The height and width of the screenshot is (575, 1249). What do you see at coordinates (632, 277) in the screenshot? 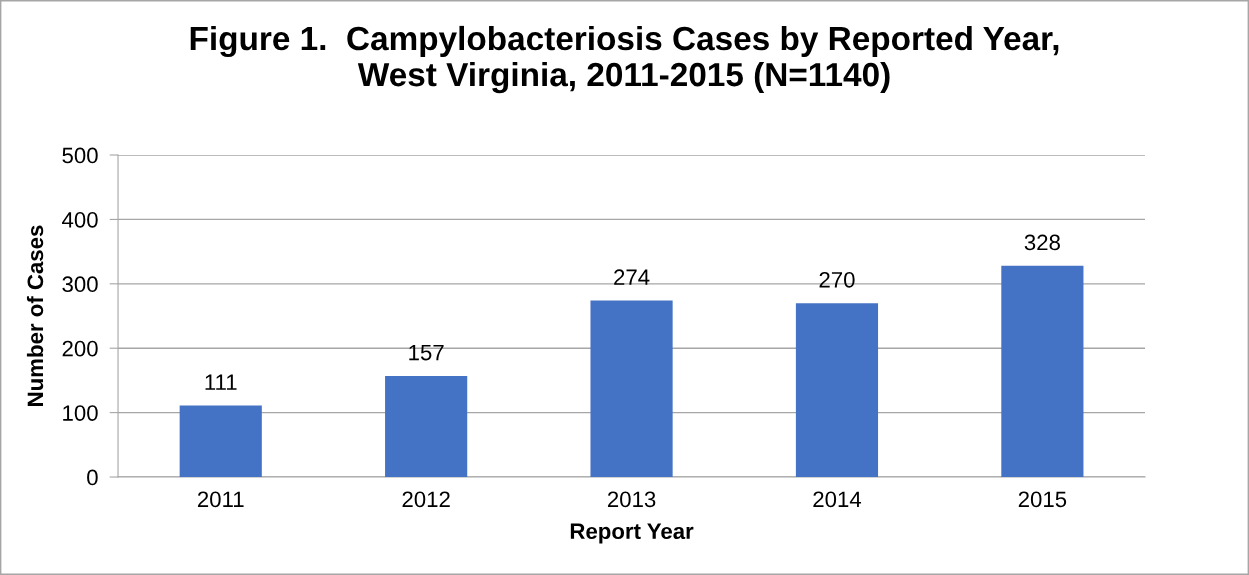
I see `data-label: 274` at bounding box center [632, 277].